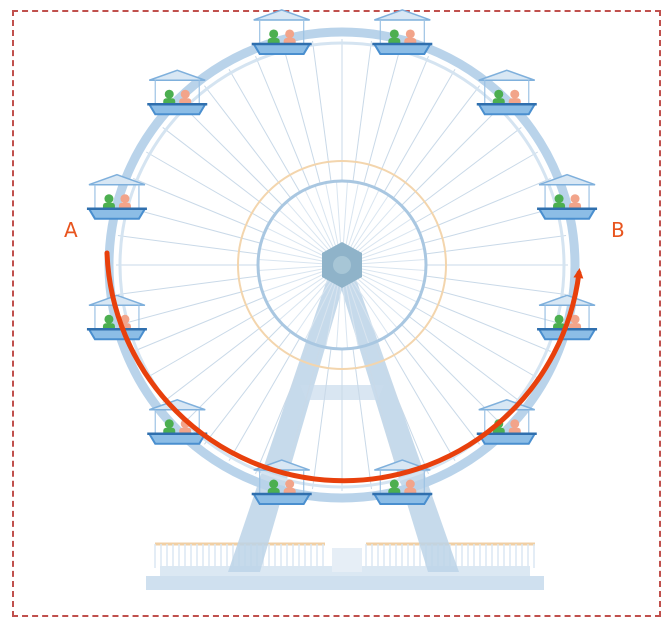  I want to click on wheel-middle-ring, so click(342, 265).